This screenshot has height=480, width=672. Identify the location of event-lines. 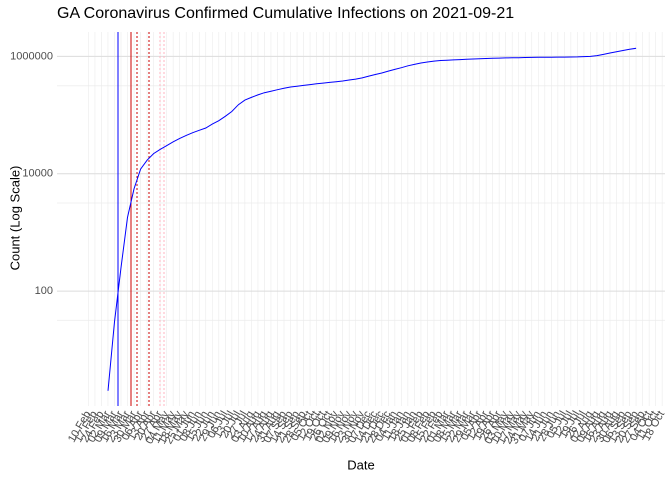
(141, 219).